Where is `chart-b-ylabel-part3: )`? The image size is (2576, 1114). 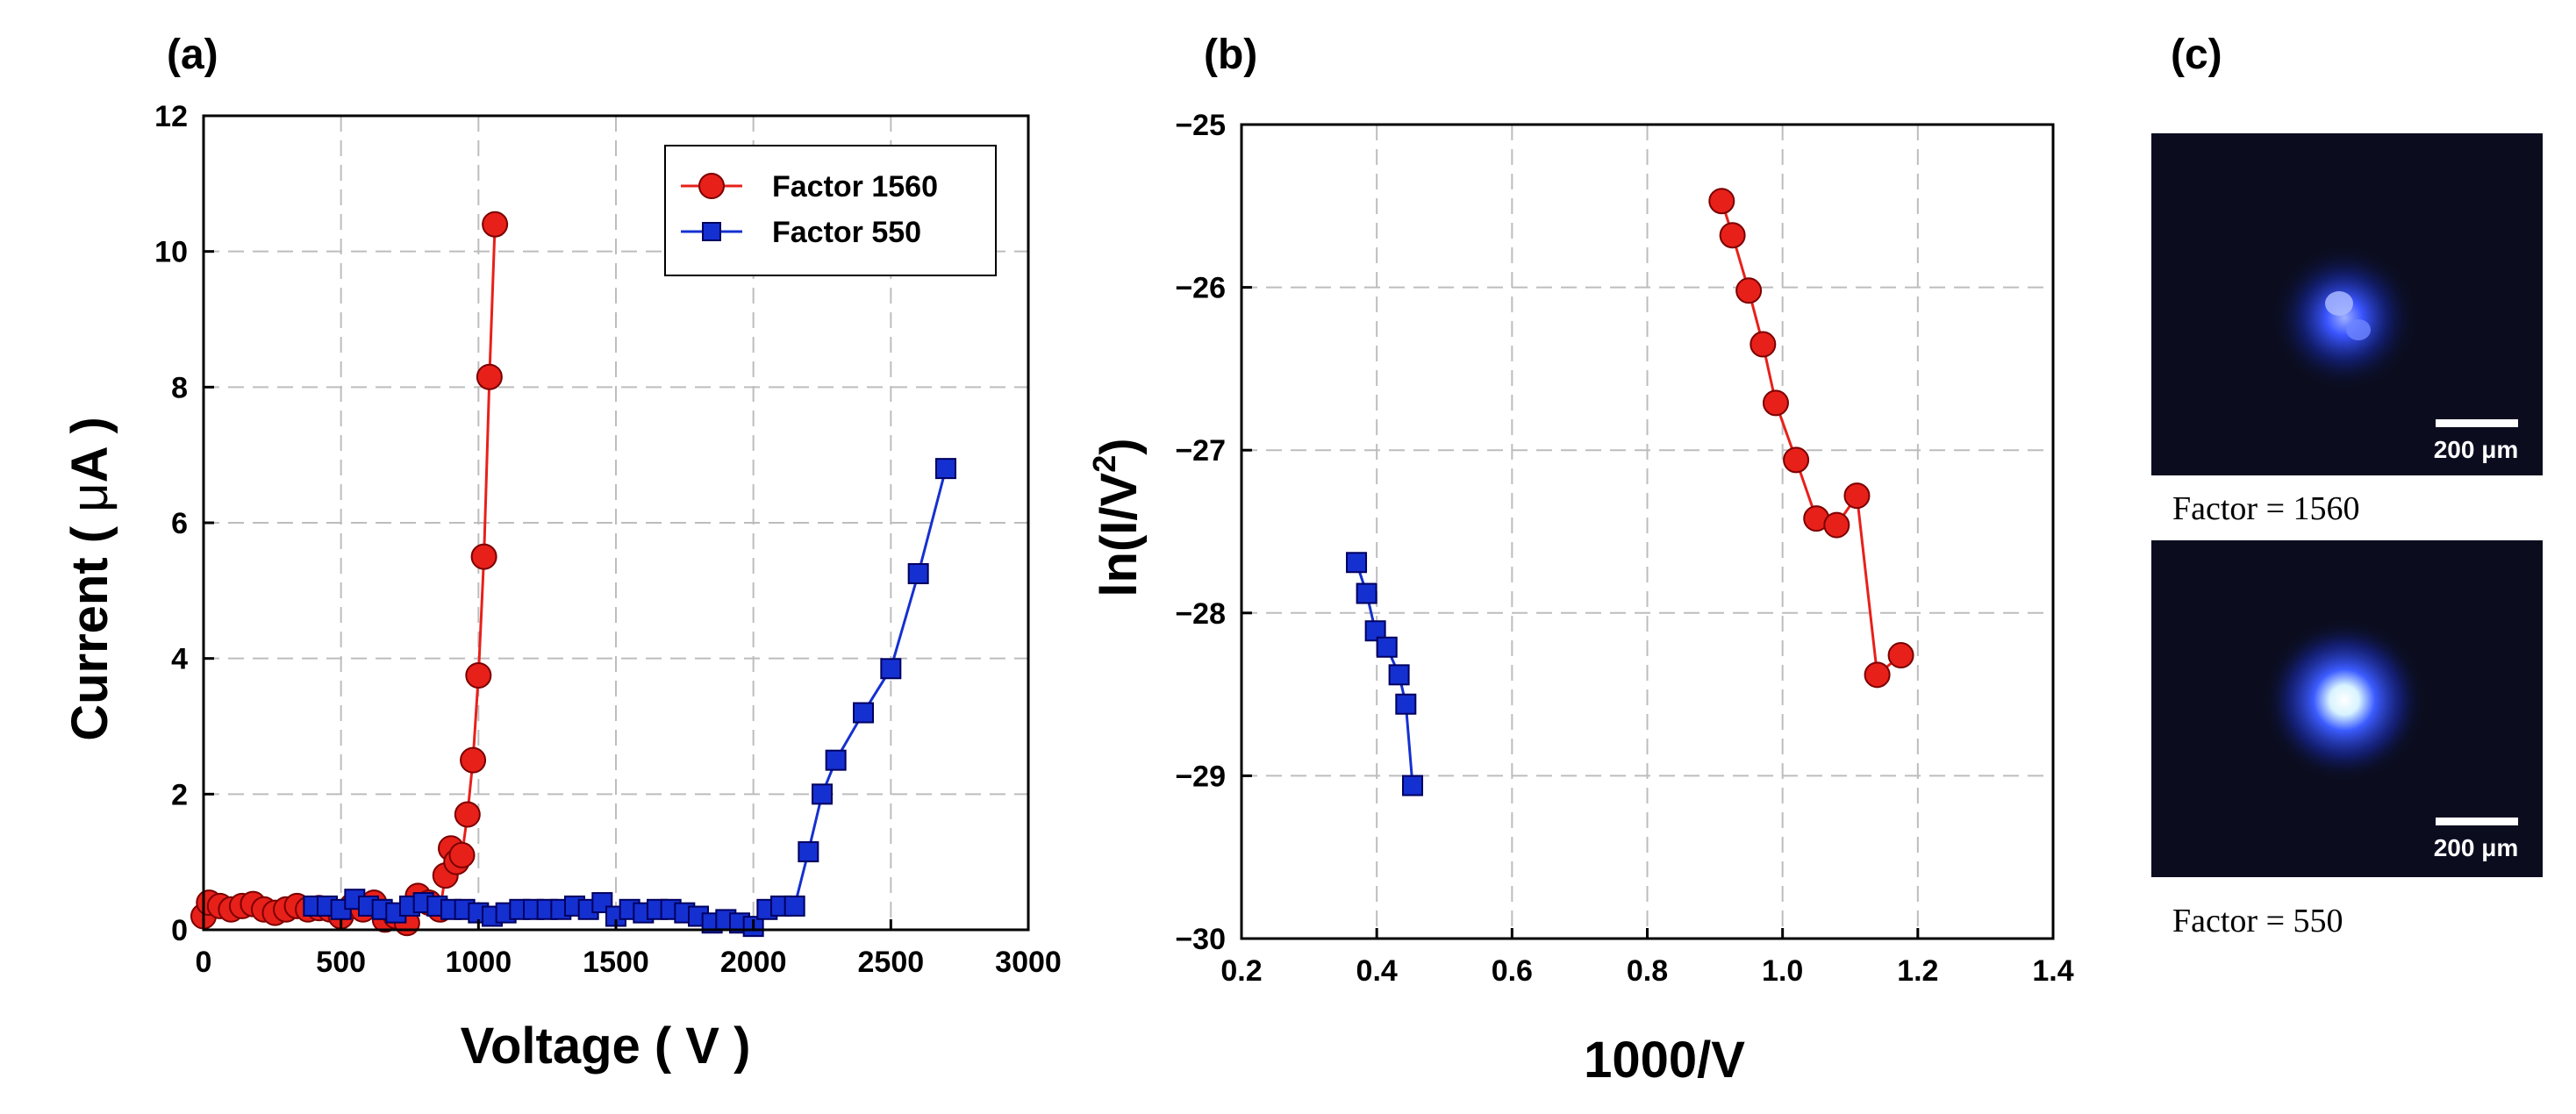
chart-b-ylabel-part3: ) is located at coordinates (1119, 446).